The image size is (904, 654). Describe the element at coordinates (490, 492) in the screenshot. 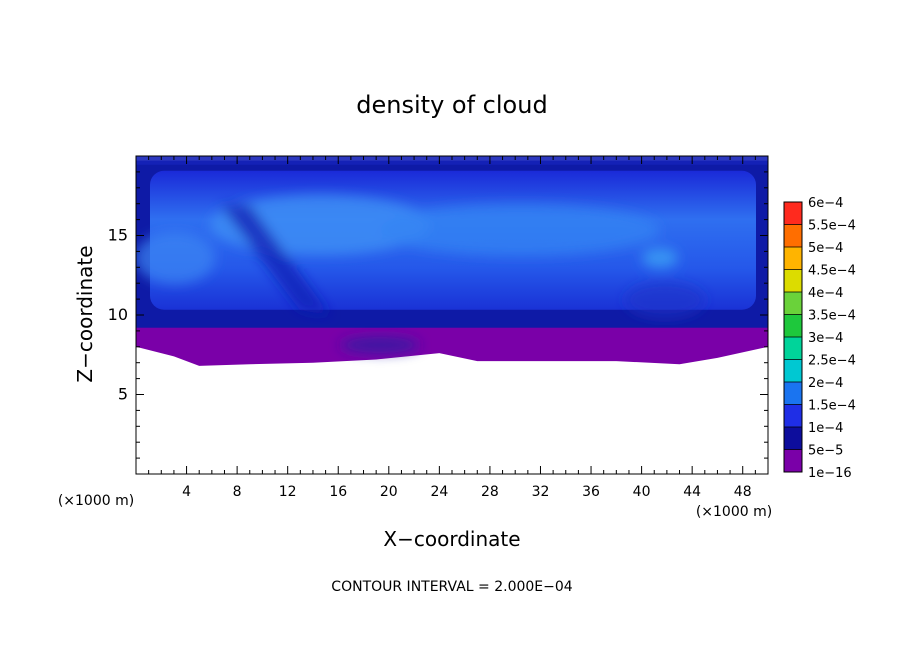

I see `x-tick-label: 28` at that location.